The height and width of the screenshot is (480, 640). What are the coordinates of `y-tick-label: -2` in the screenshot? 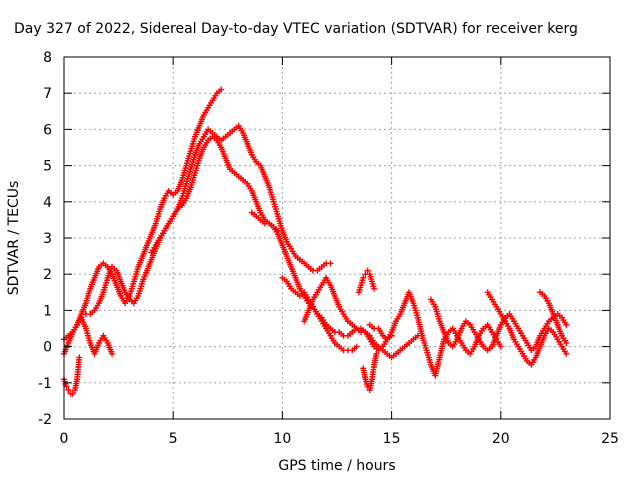 It's located at (45, 420).